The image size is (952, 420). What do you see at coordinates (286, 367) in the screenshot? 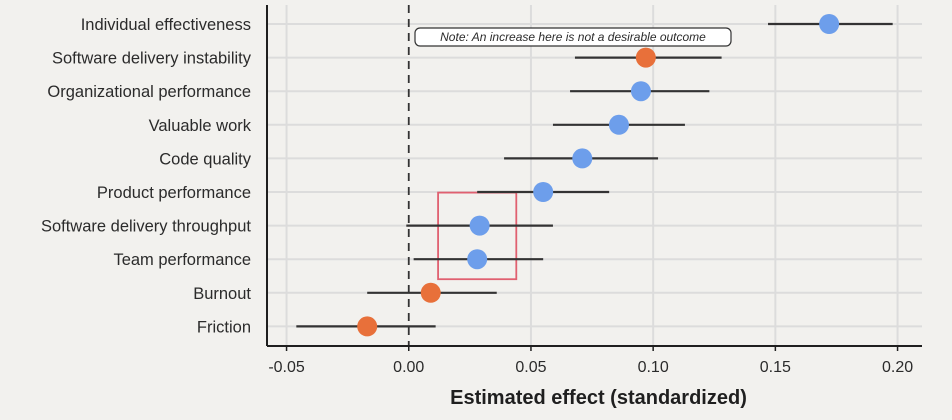
I see `x-tick-label: -0.05` at bounding box center [286, 367].